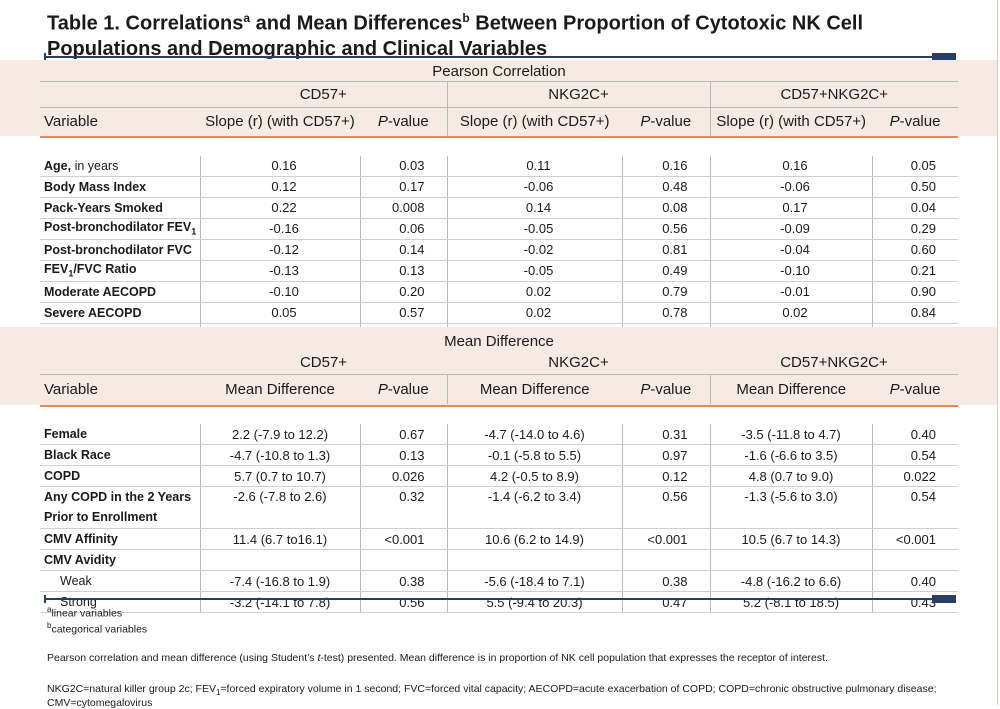 This screenshot has height=709, width=1000. What do you see at coordinates (279, 271) in the screenshot?
I see `slope-value: -0.13` at bounding box center [279, 271].